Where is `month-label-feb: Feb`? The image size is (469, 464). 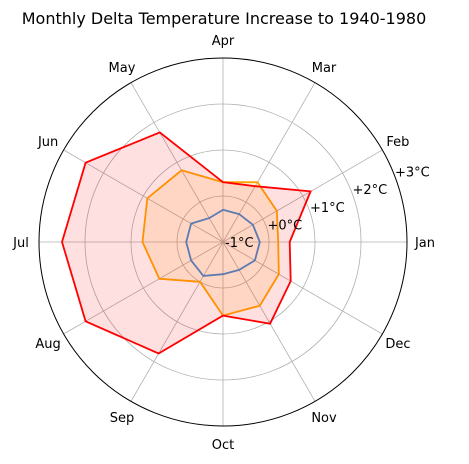
month-label-feb: Feb is located at coordinates (397, 142).